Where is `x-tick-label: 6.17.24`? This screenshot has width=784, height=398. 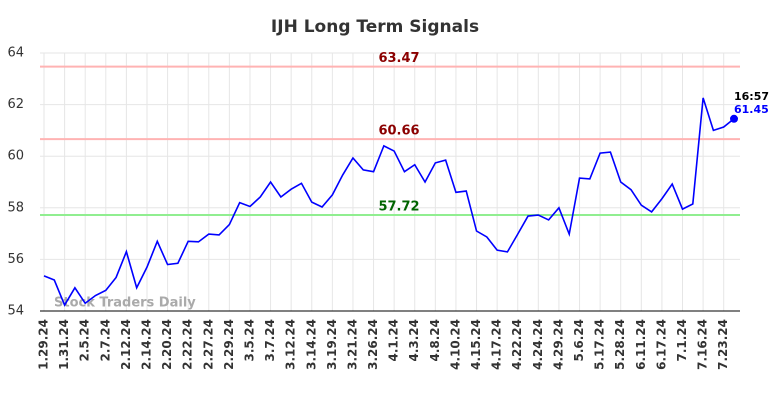
x-tick-label: 6.17.24 is located at coordinates (661, 344).